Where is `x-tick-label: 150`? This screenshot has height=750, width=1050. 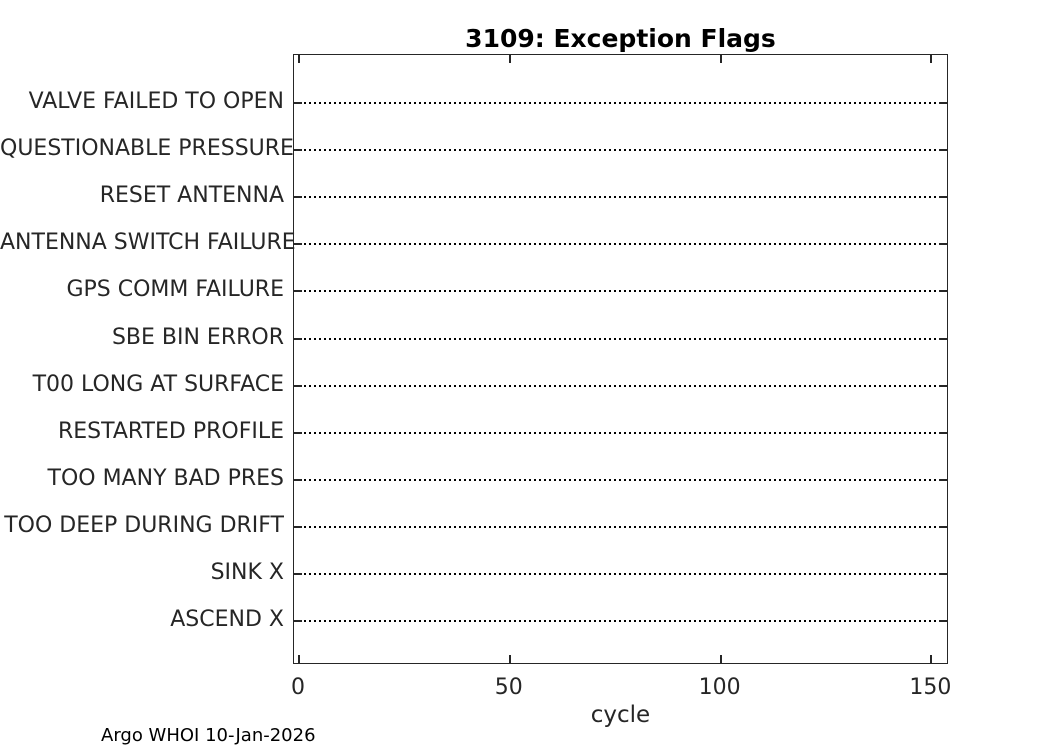
x-tick-label: 150 is located at coordinates (930, 687).